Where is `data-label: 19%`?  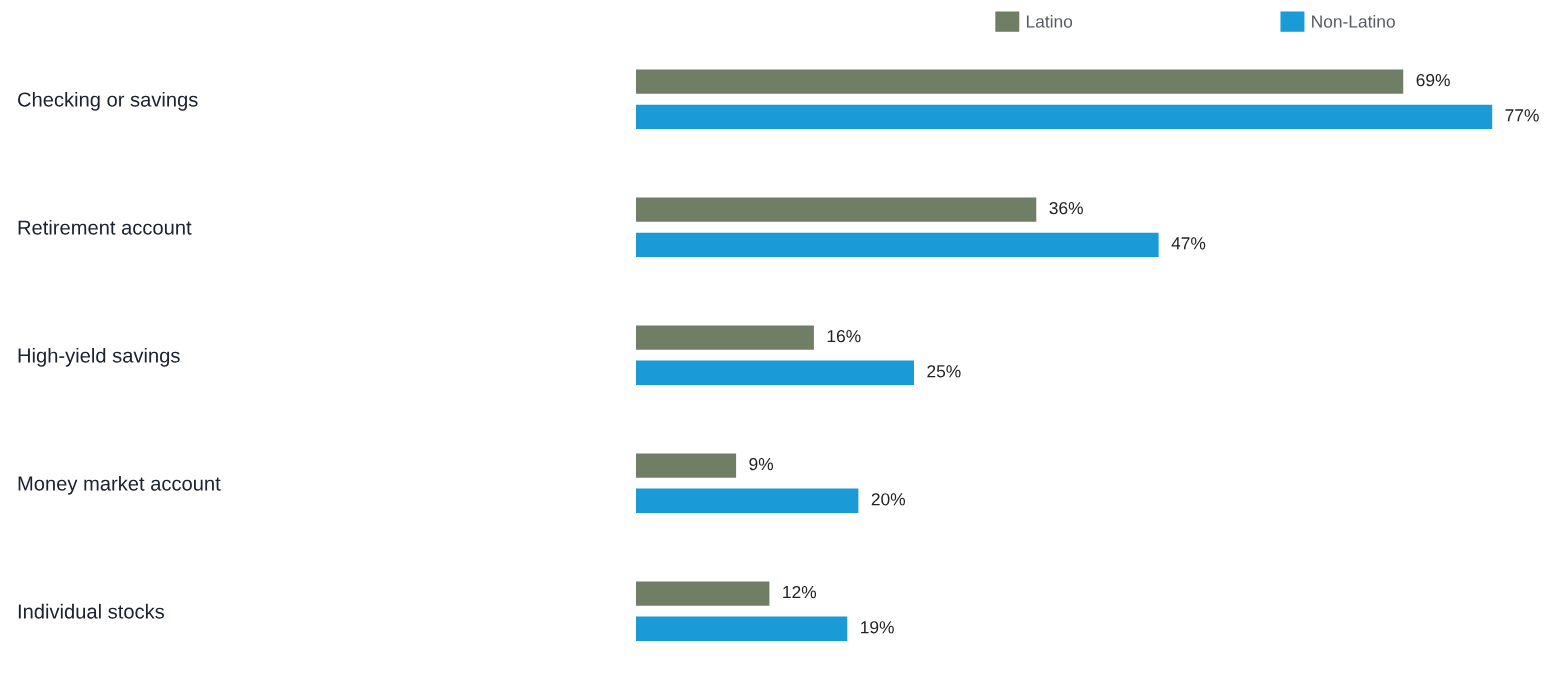 data-label: 19% is located at coordinates (877, 627).